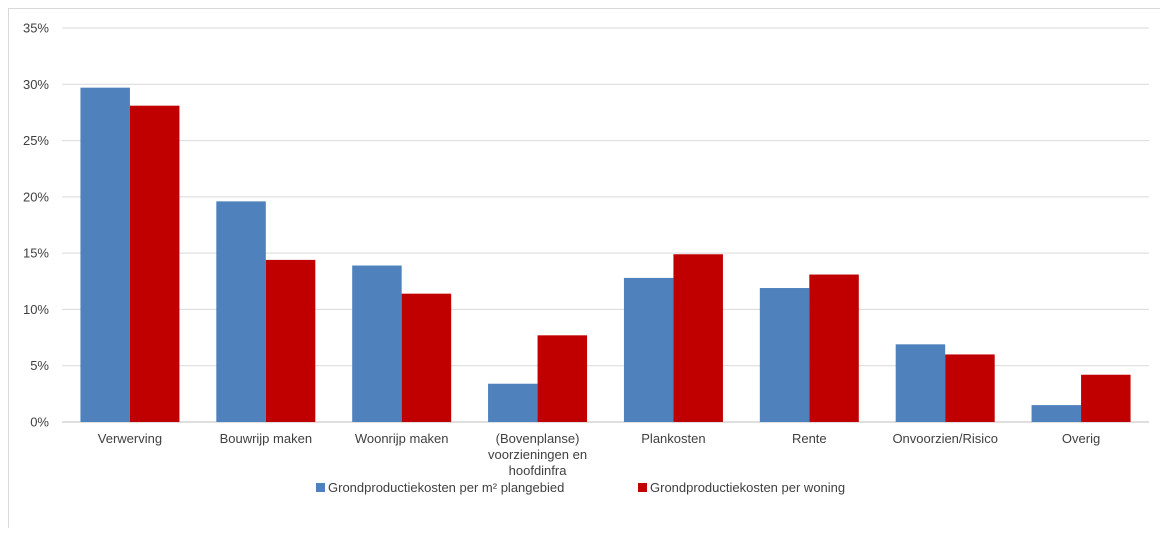 This screenshot has height=534, width=1167. I want to click on y-tick-label: 20%, so click(36, 196).